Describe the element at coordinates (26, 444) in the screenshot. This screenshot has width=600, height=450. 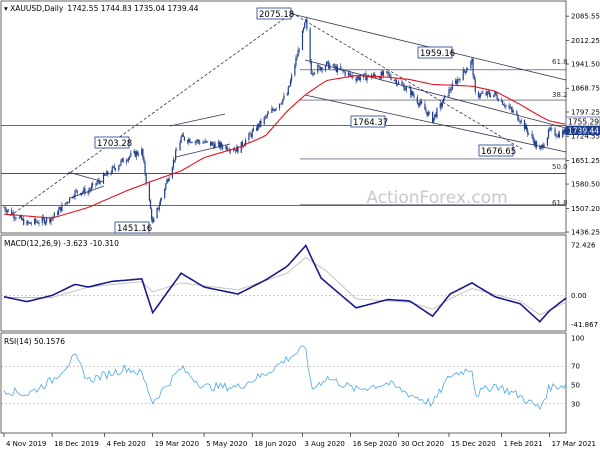
I see `date-tick-label: 4 Nov 2019` at that location.